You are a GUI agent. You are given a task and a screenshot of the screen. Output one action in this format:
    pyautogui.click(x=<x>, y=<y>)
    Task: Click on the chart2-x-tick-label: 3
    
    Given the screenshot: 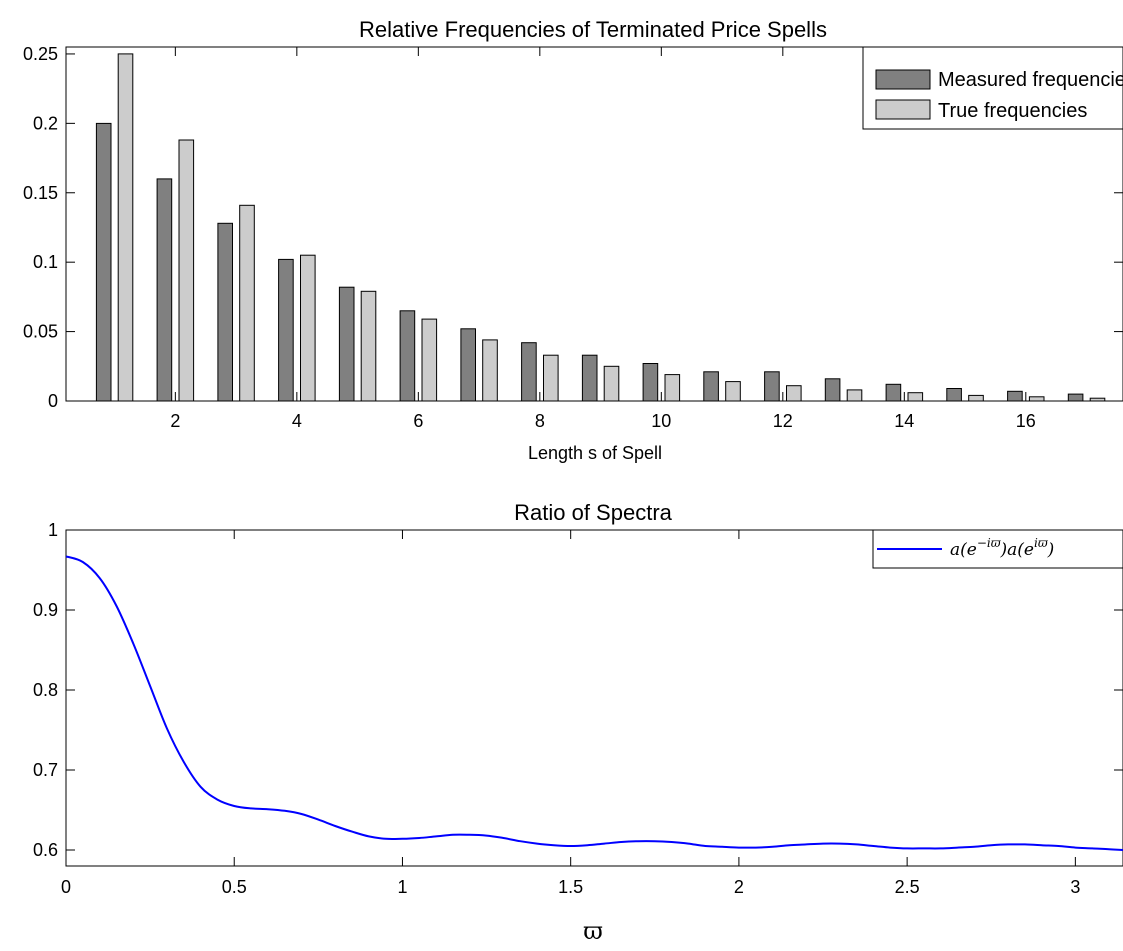 What is the action you would take?
    pyautogui.click(x=1075, y=887)
    